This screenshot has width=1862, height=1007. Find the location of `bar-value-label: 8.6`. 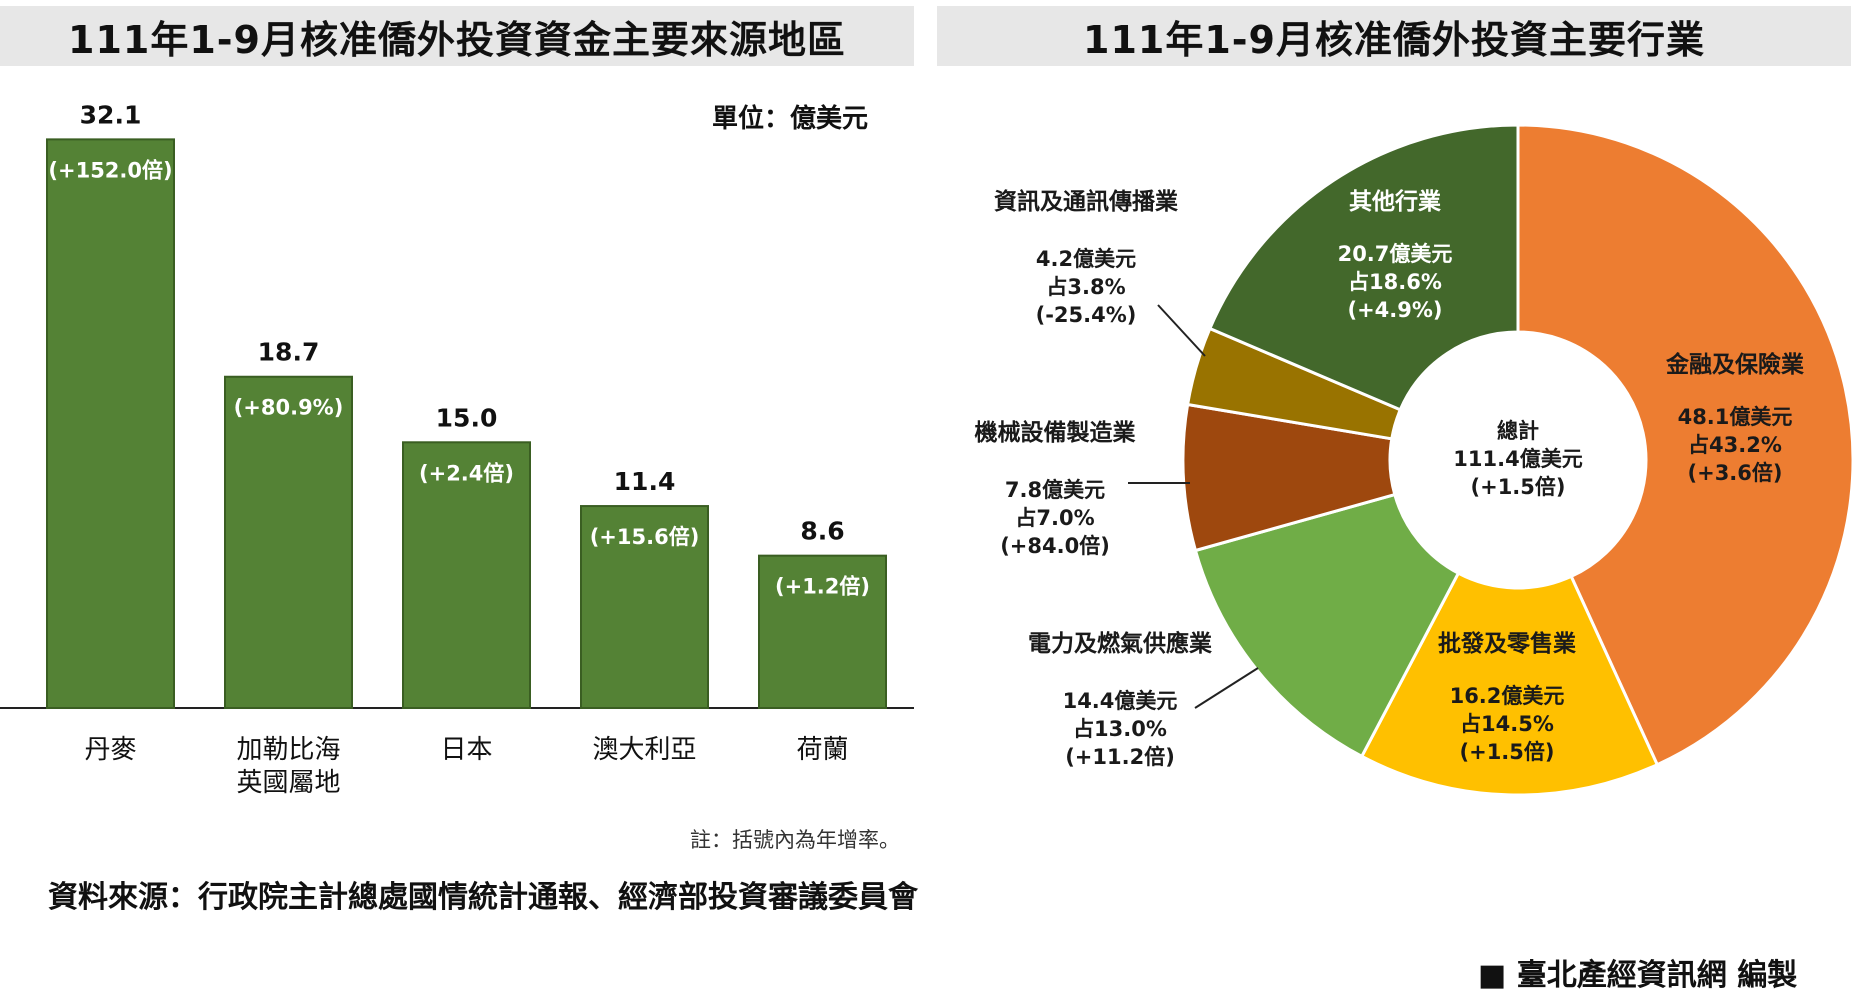

bar-value-label: 8.6 is located at coordinates (822, 531).